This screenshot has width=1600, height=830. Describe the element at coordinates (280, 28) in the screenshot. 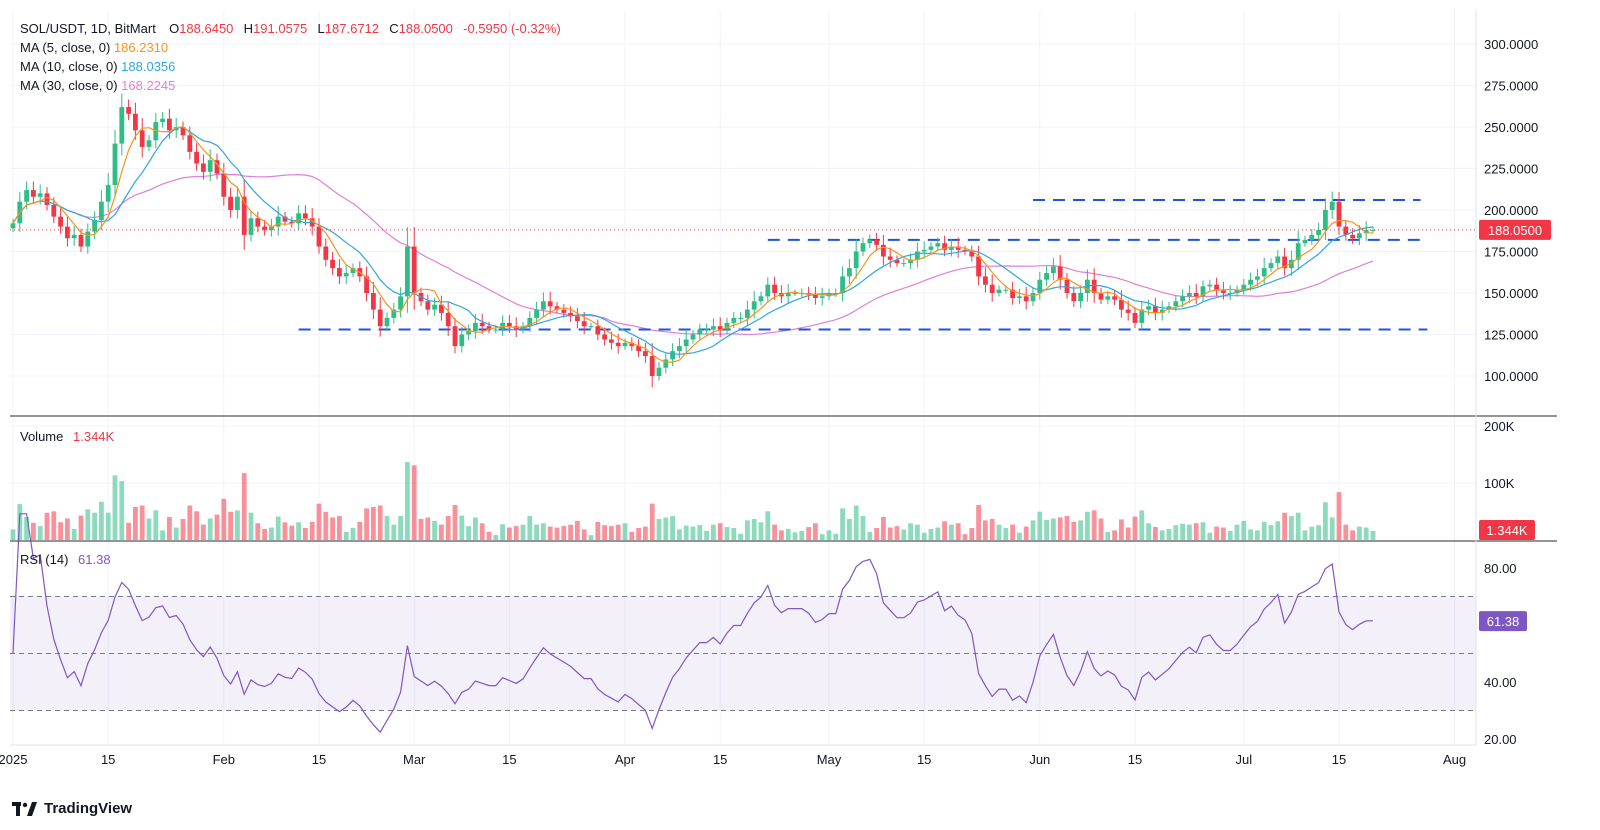

I see `high-value: 191.0575` at that location.